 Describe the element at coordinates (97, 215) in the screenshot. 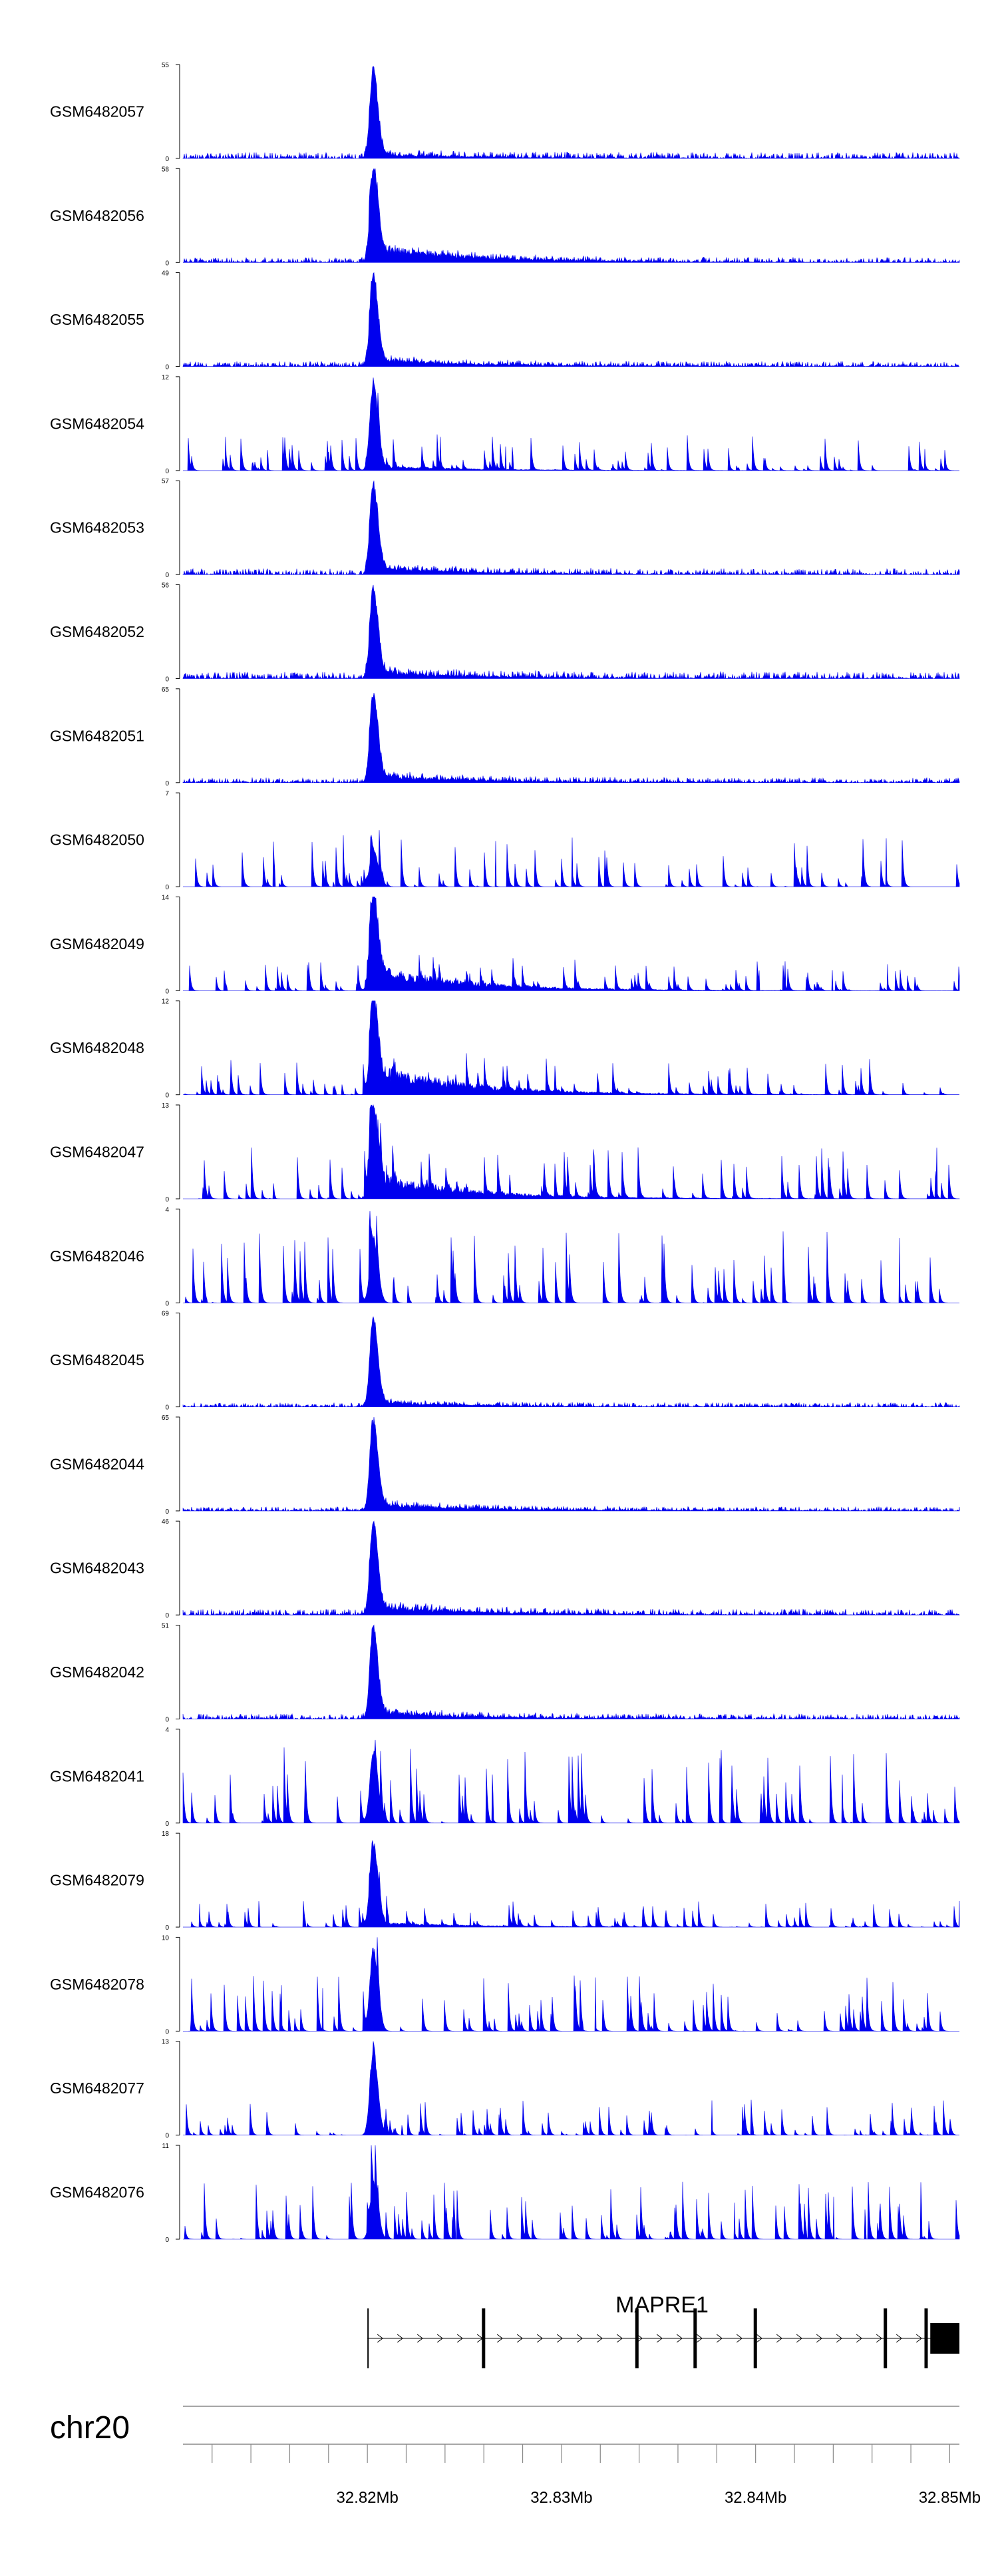

I see `track-label: GSM6482056` at that location.